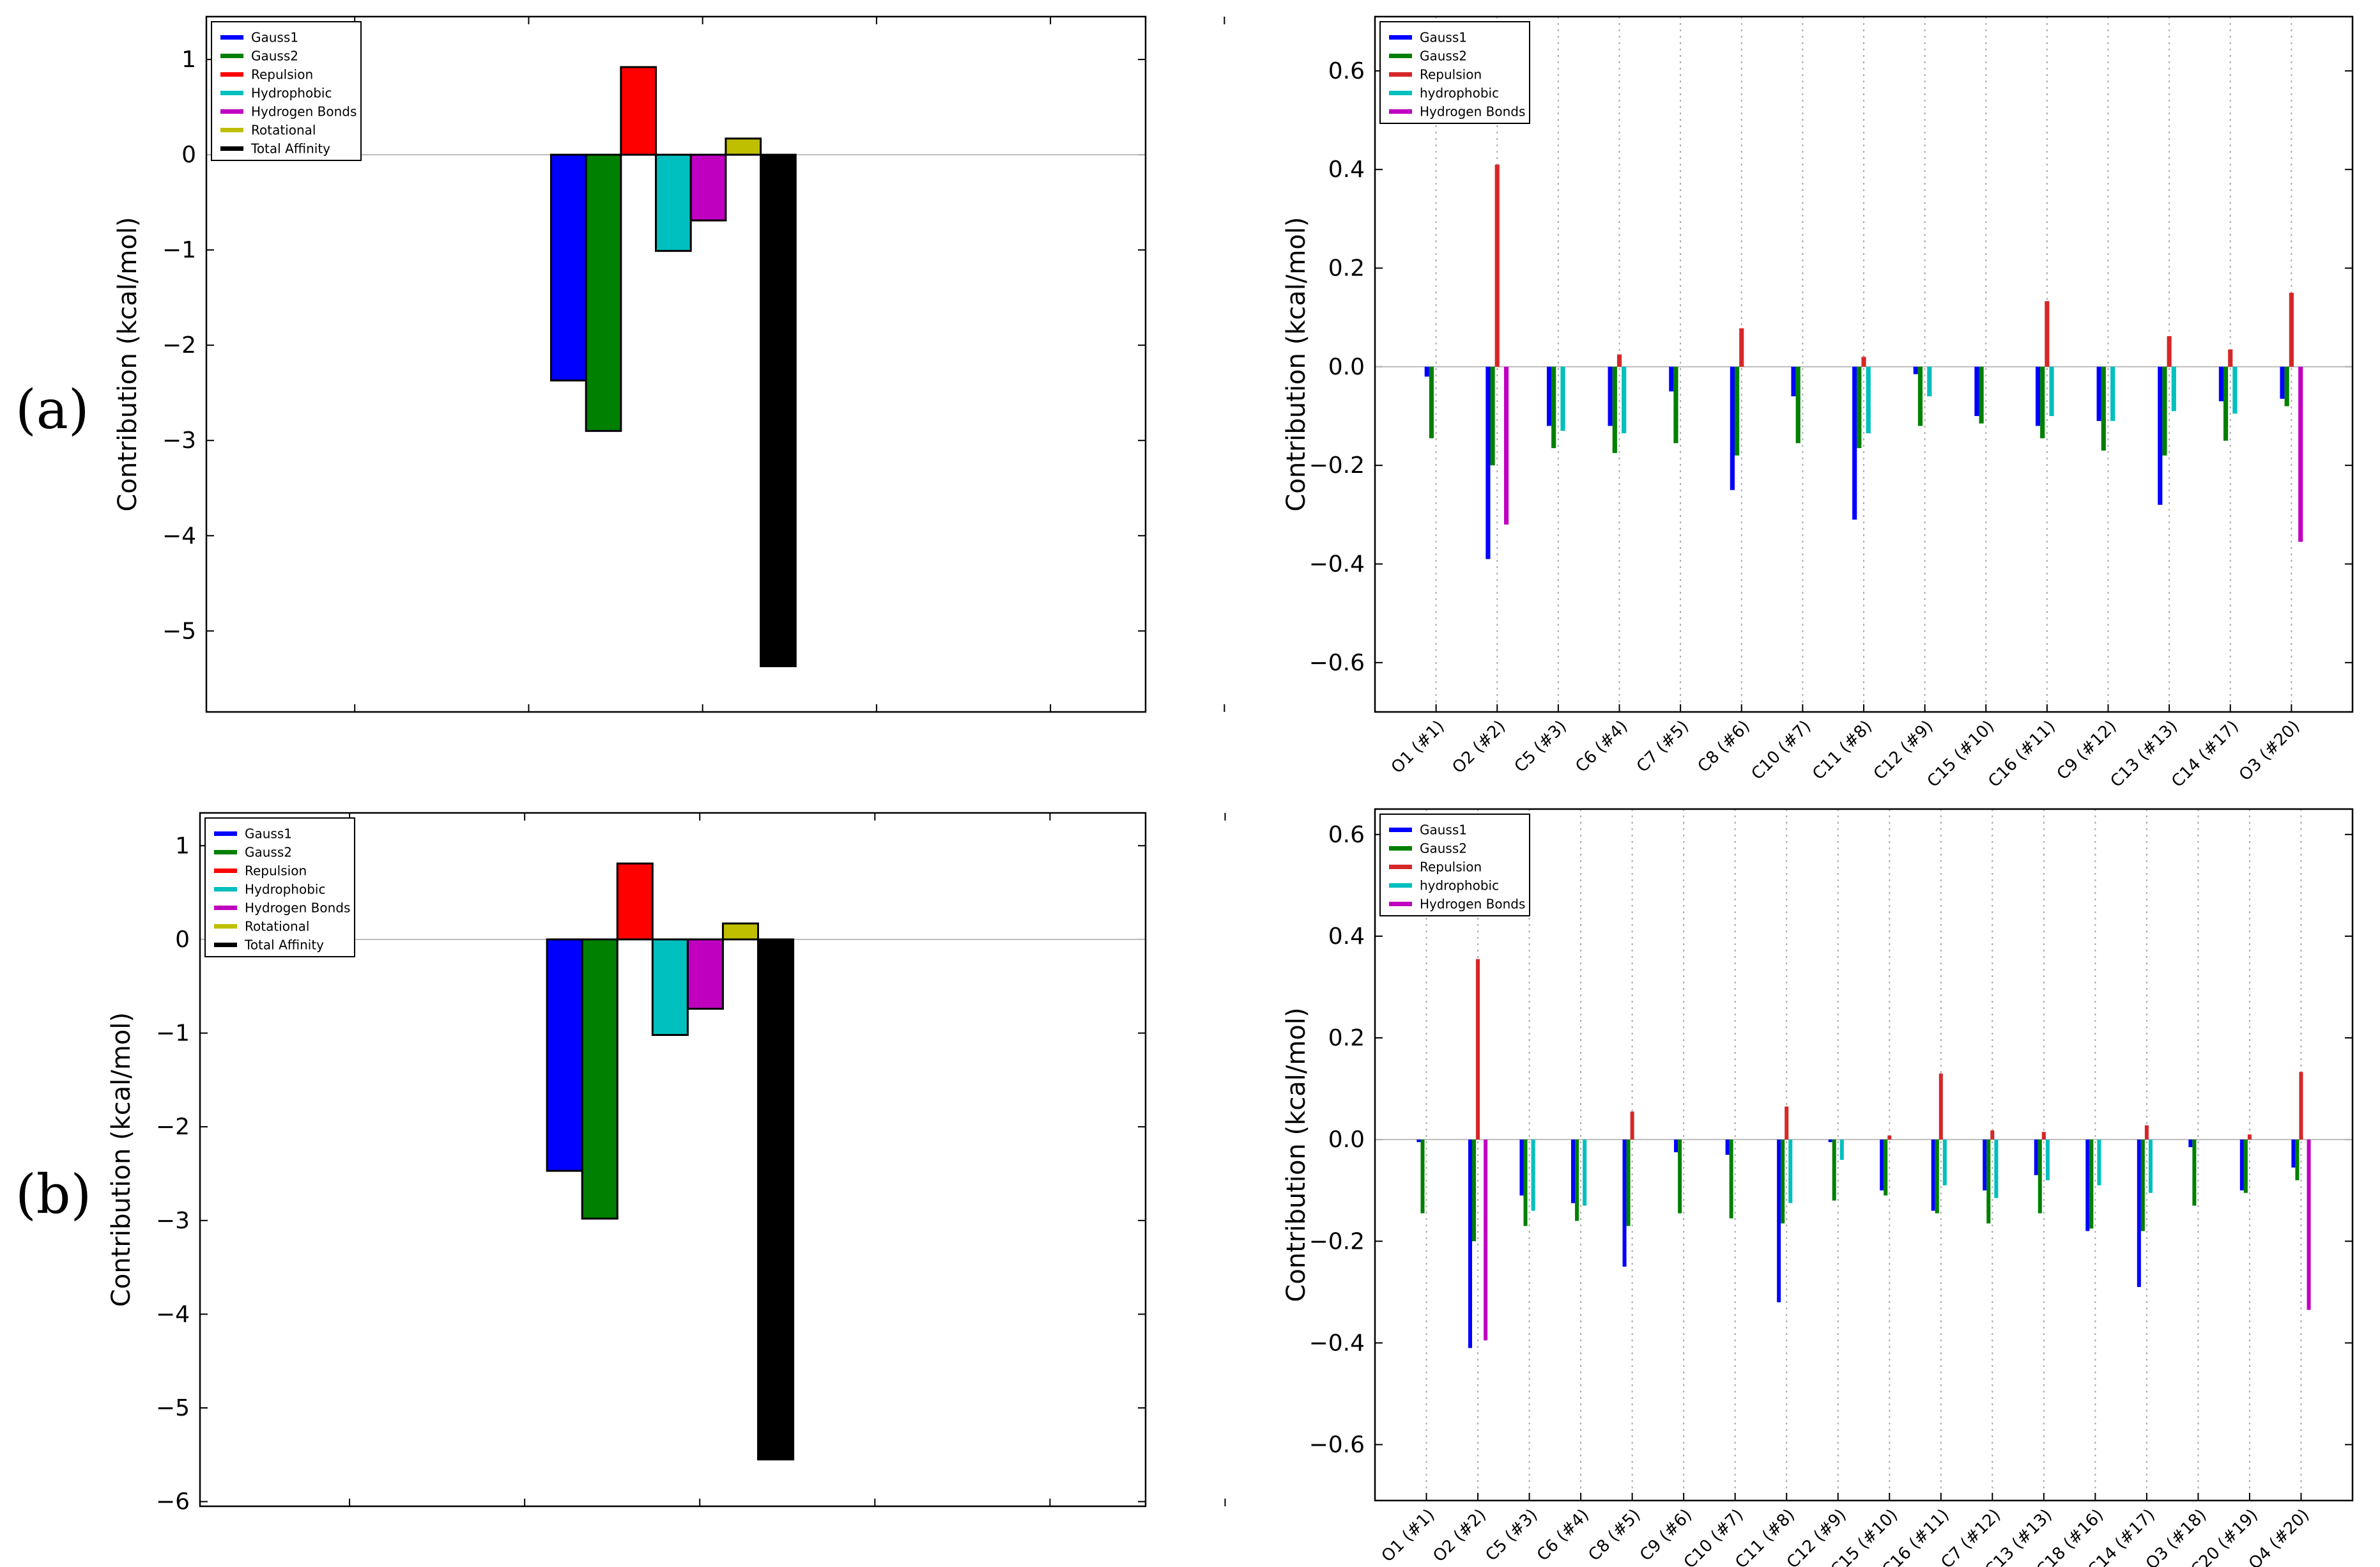  I want to click on y-tick-label: 0.0, so click(1347, 1140).